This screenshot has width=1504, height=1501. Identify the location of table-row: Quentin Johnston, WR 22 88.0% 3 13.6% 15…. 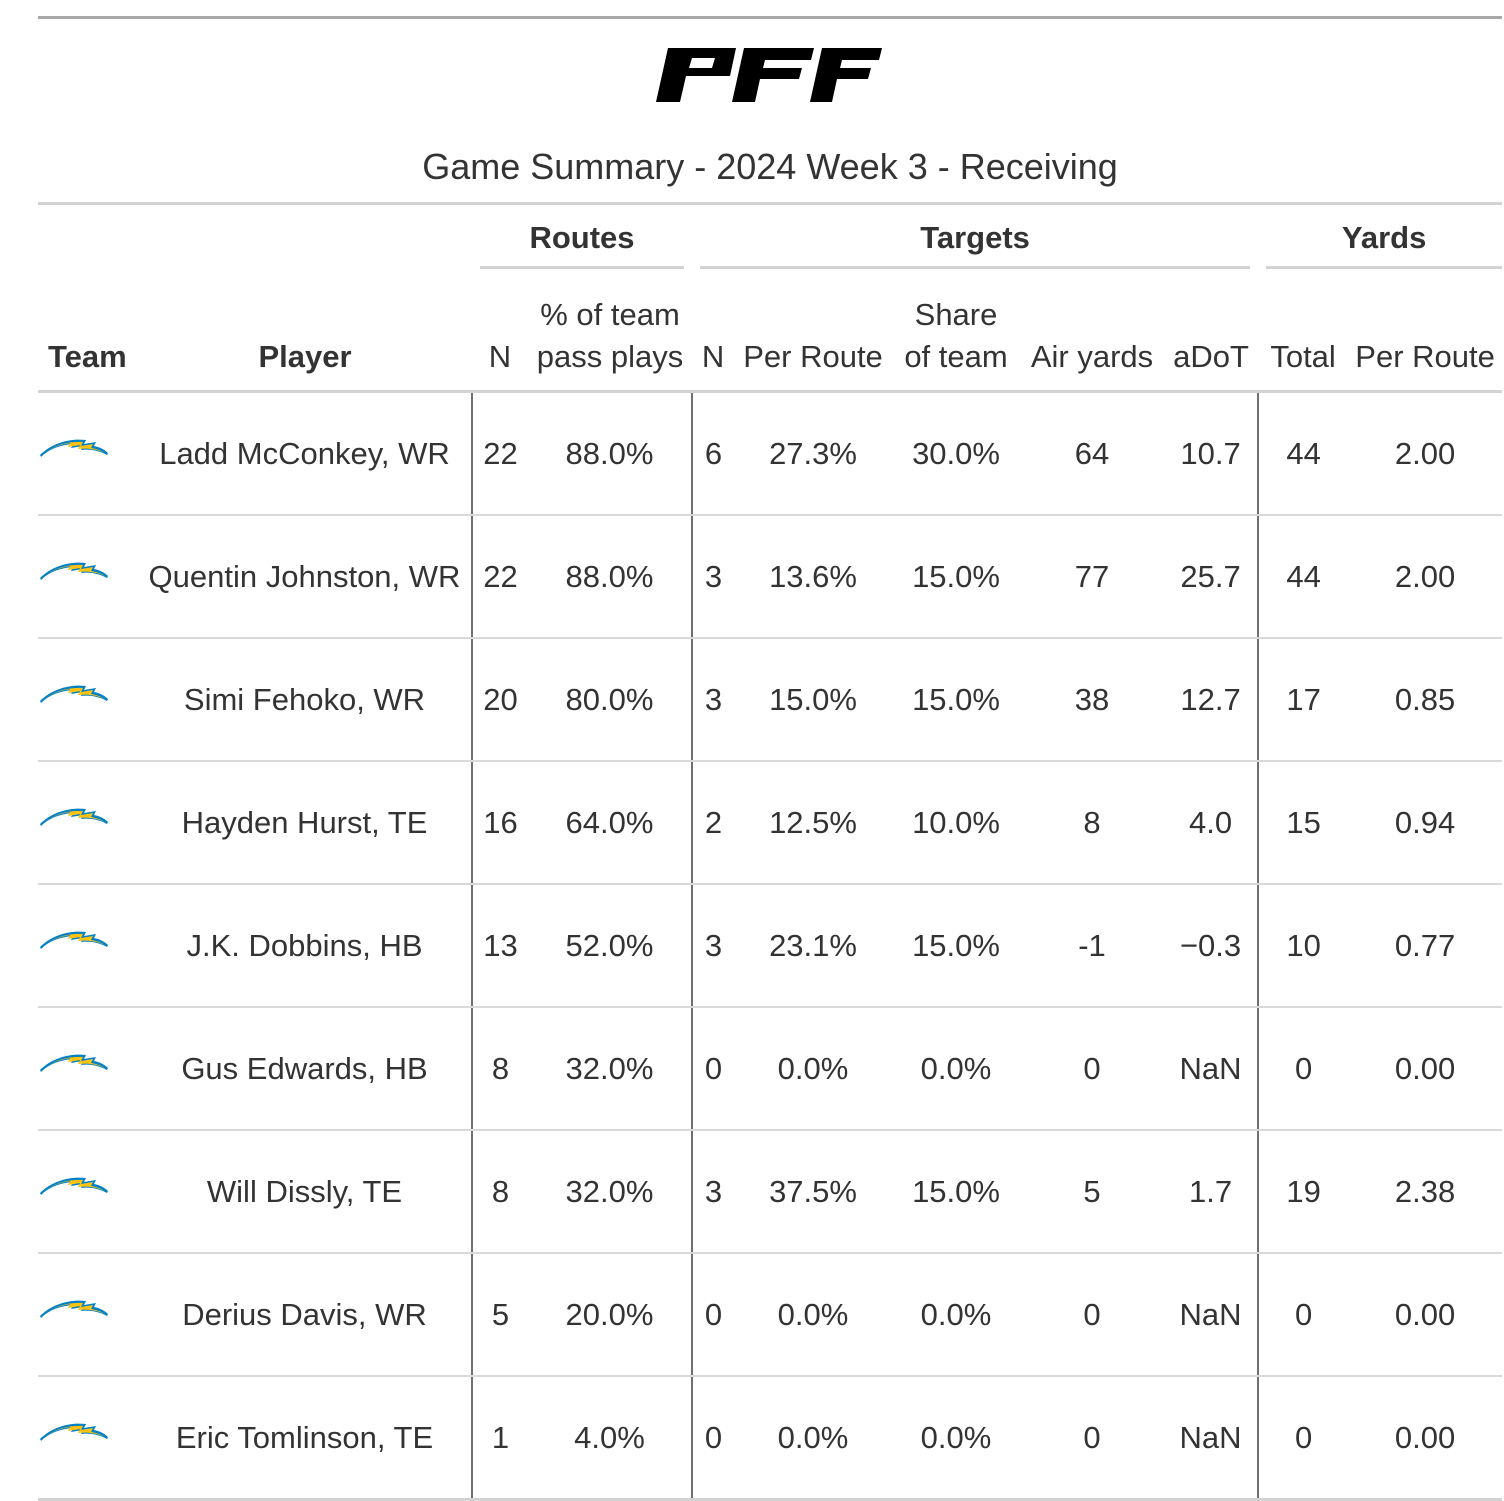
(770, 577).